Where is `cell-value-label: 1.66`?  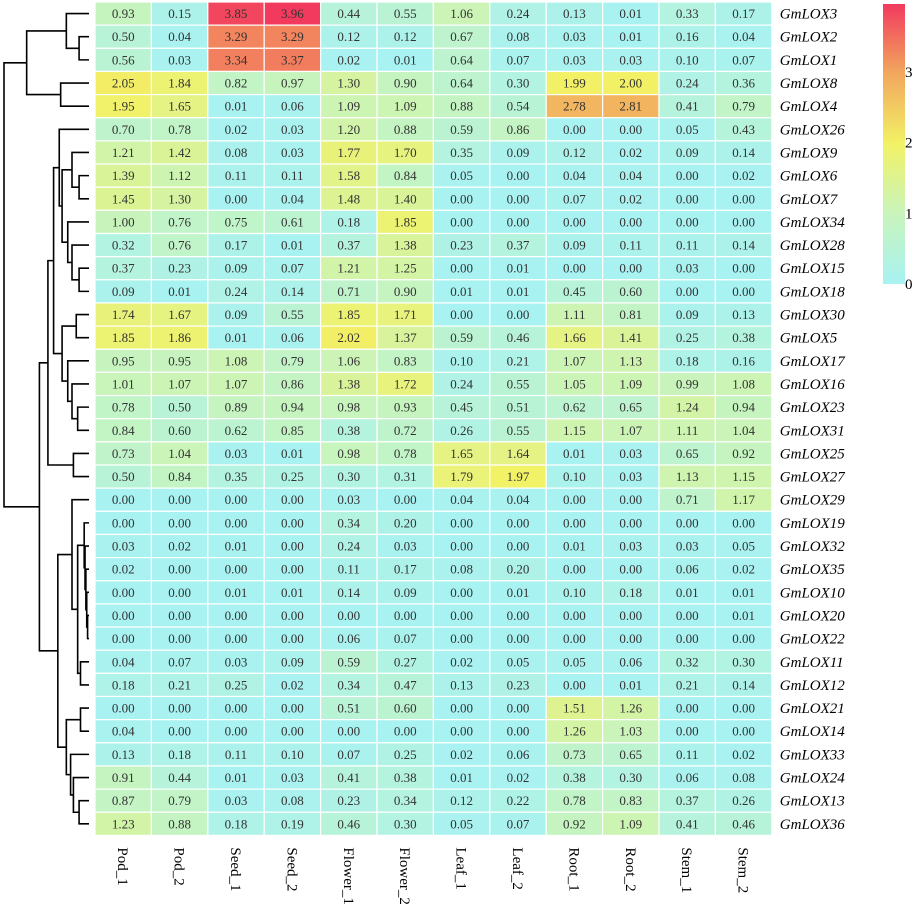 cell-value-label: 1.66 is located at coordinates (574, 337).